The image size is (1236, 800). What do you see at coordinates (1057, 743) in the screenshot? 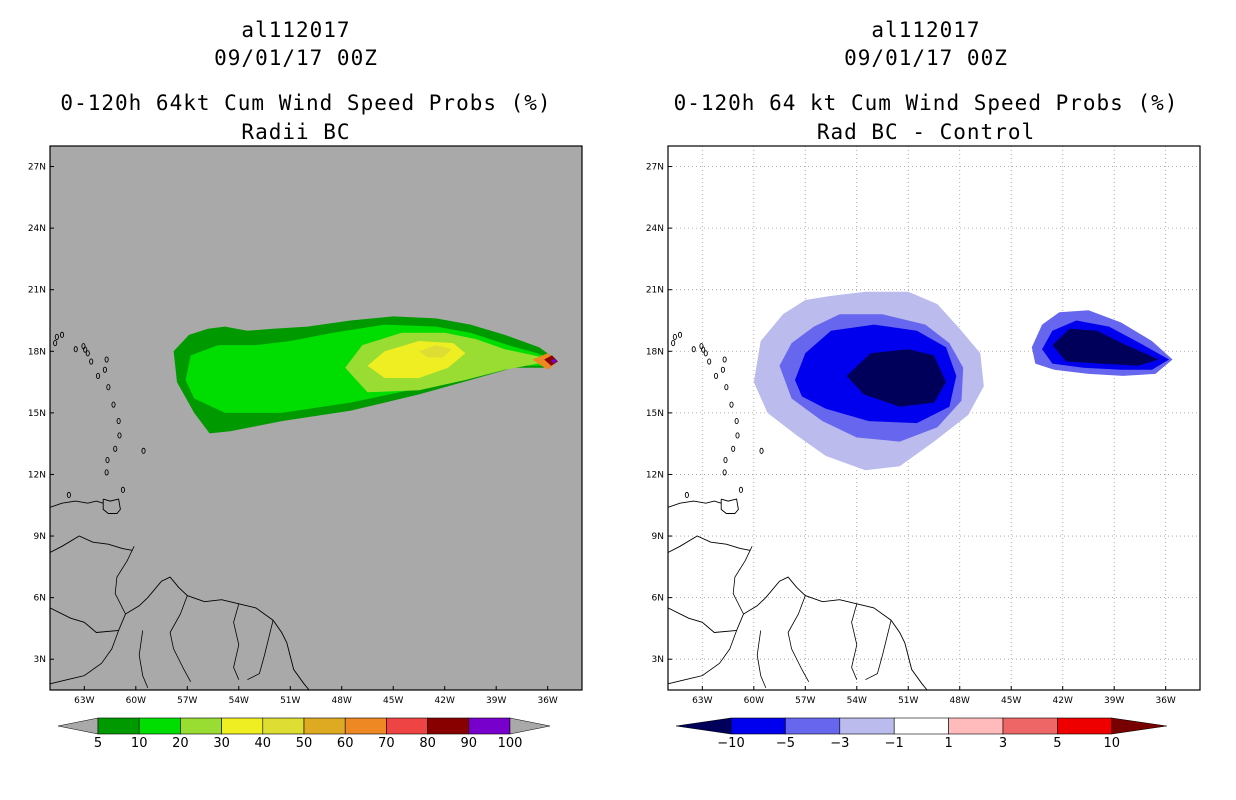
I see `right-colorbar-label-6: 5` at bounding box center [1057, 743].